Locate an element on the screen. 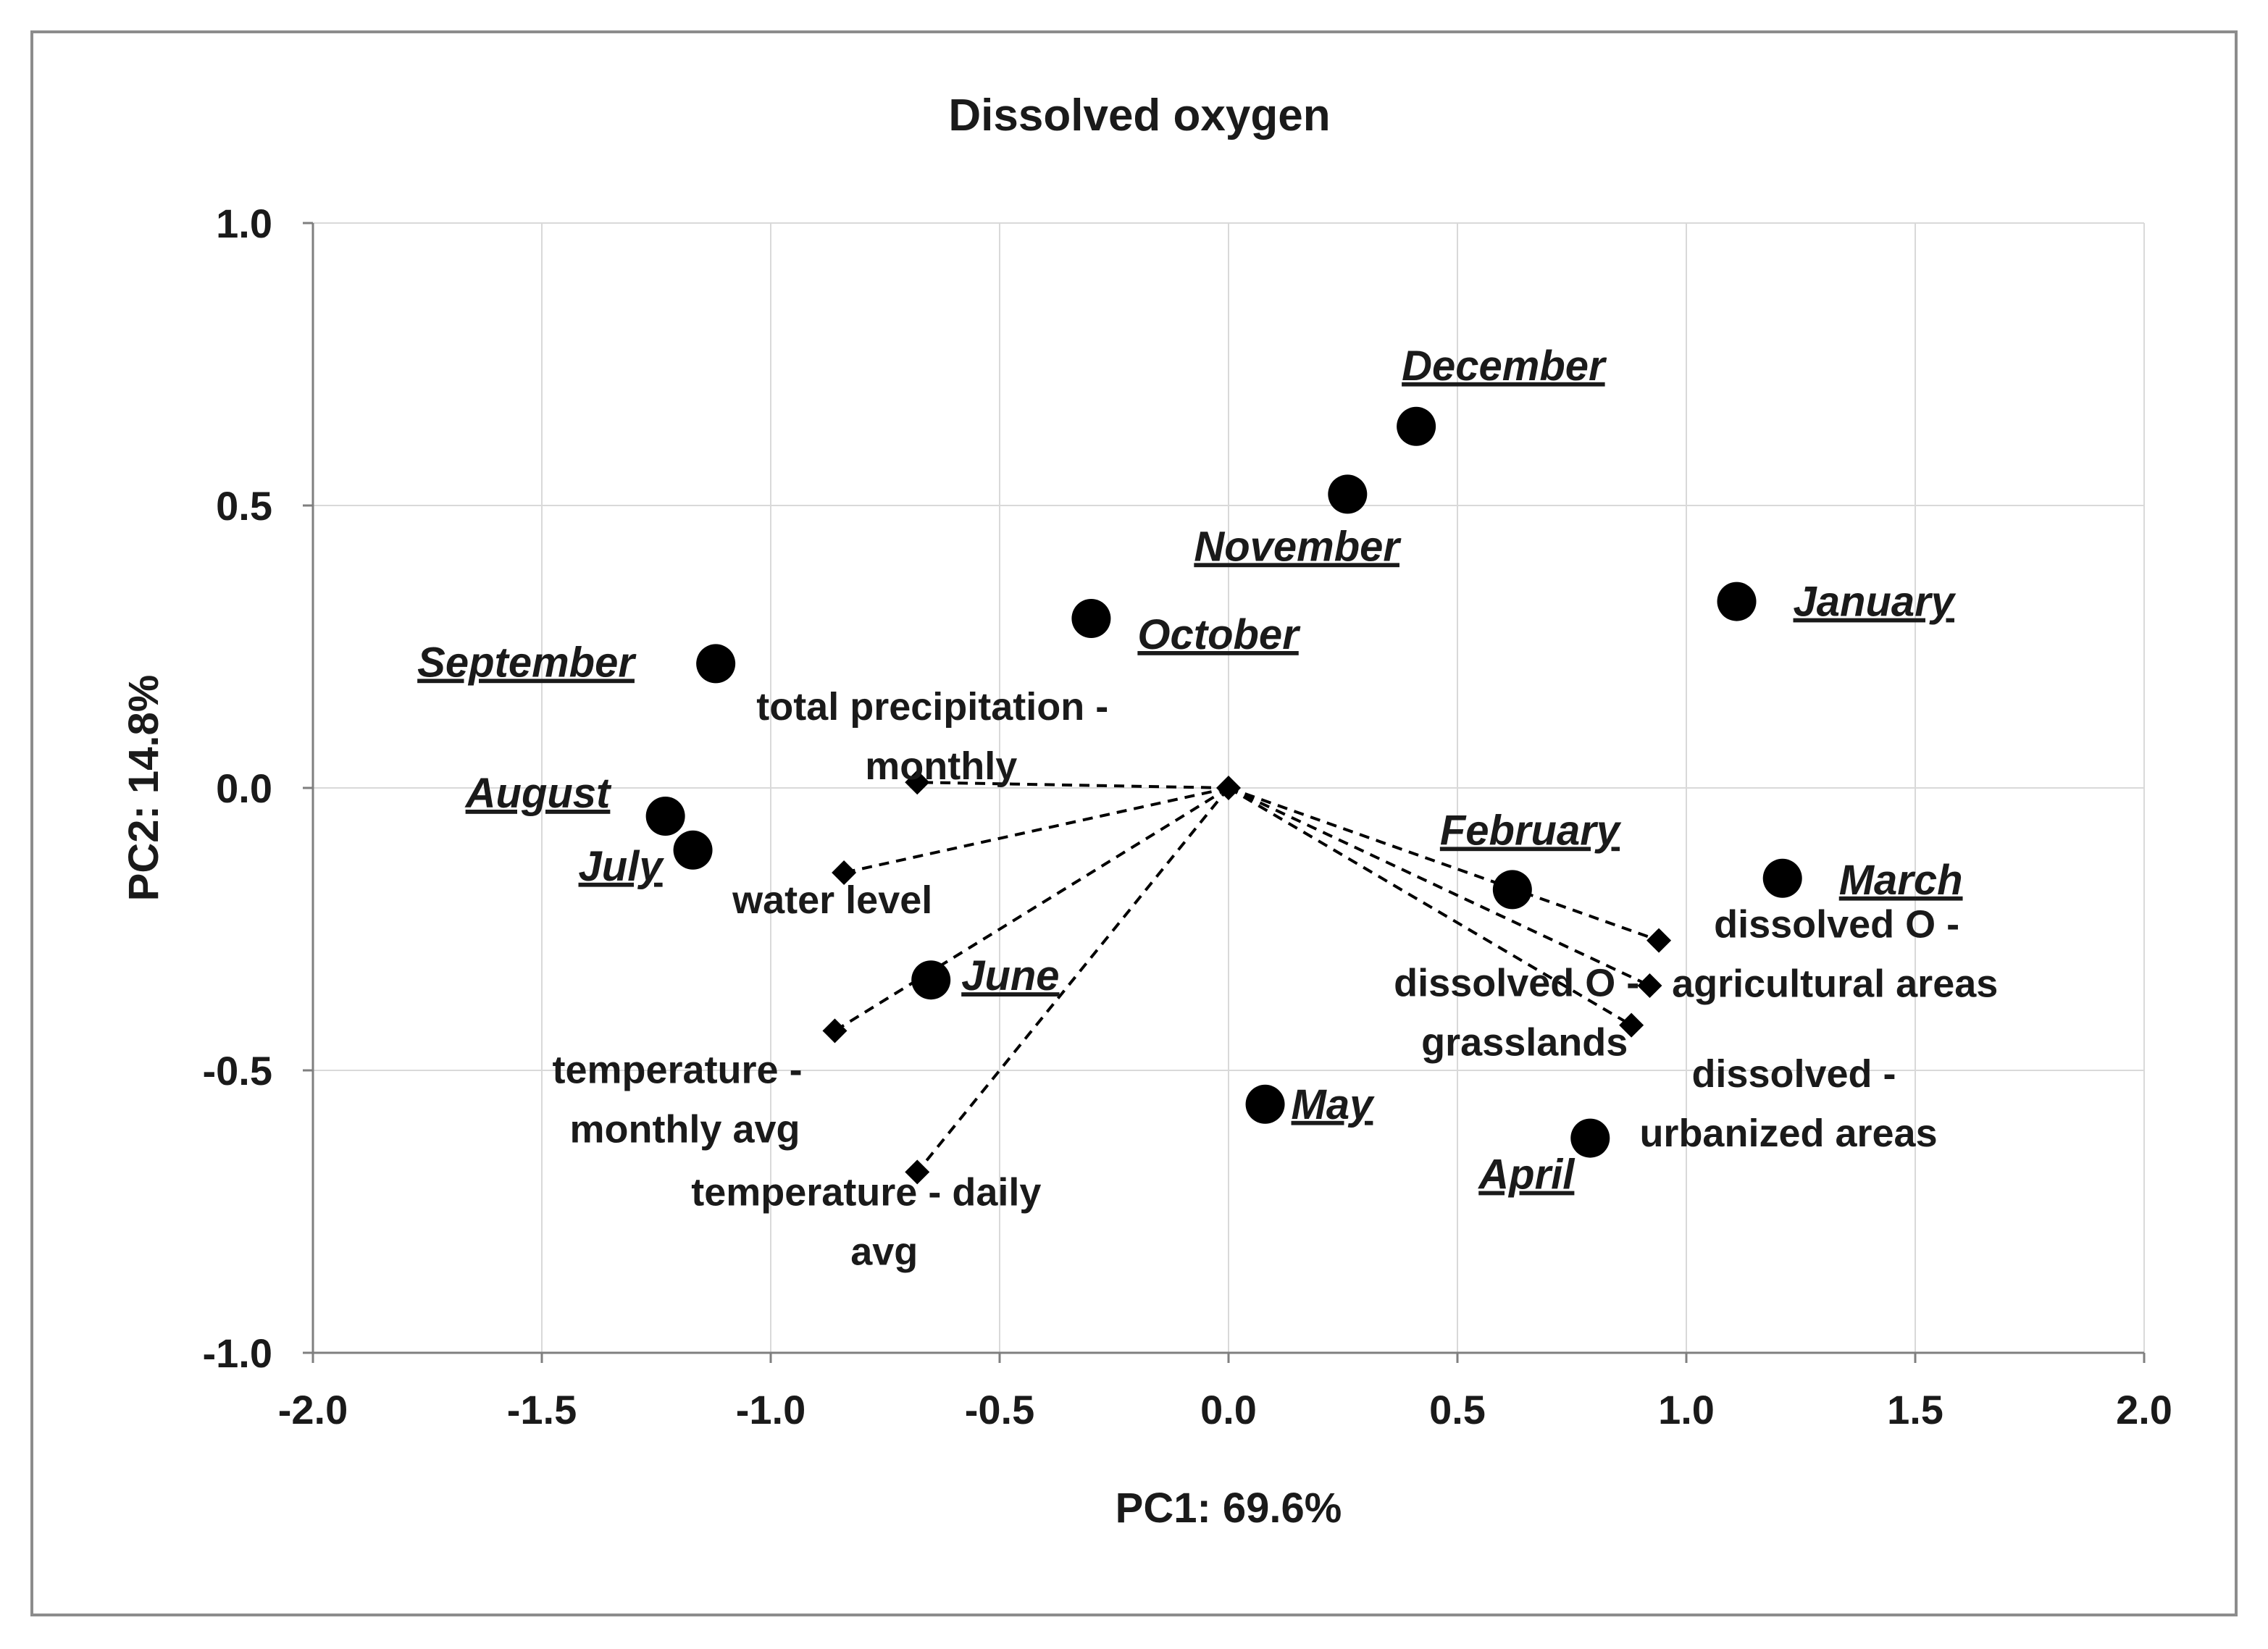 The width and height of the screenshot is (2268, 1649). variable-marker-total-precipitation-monthly is located at coordinates (918, 782).